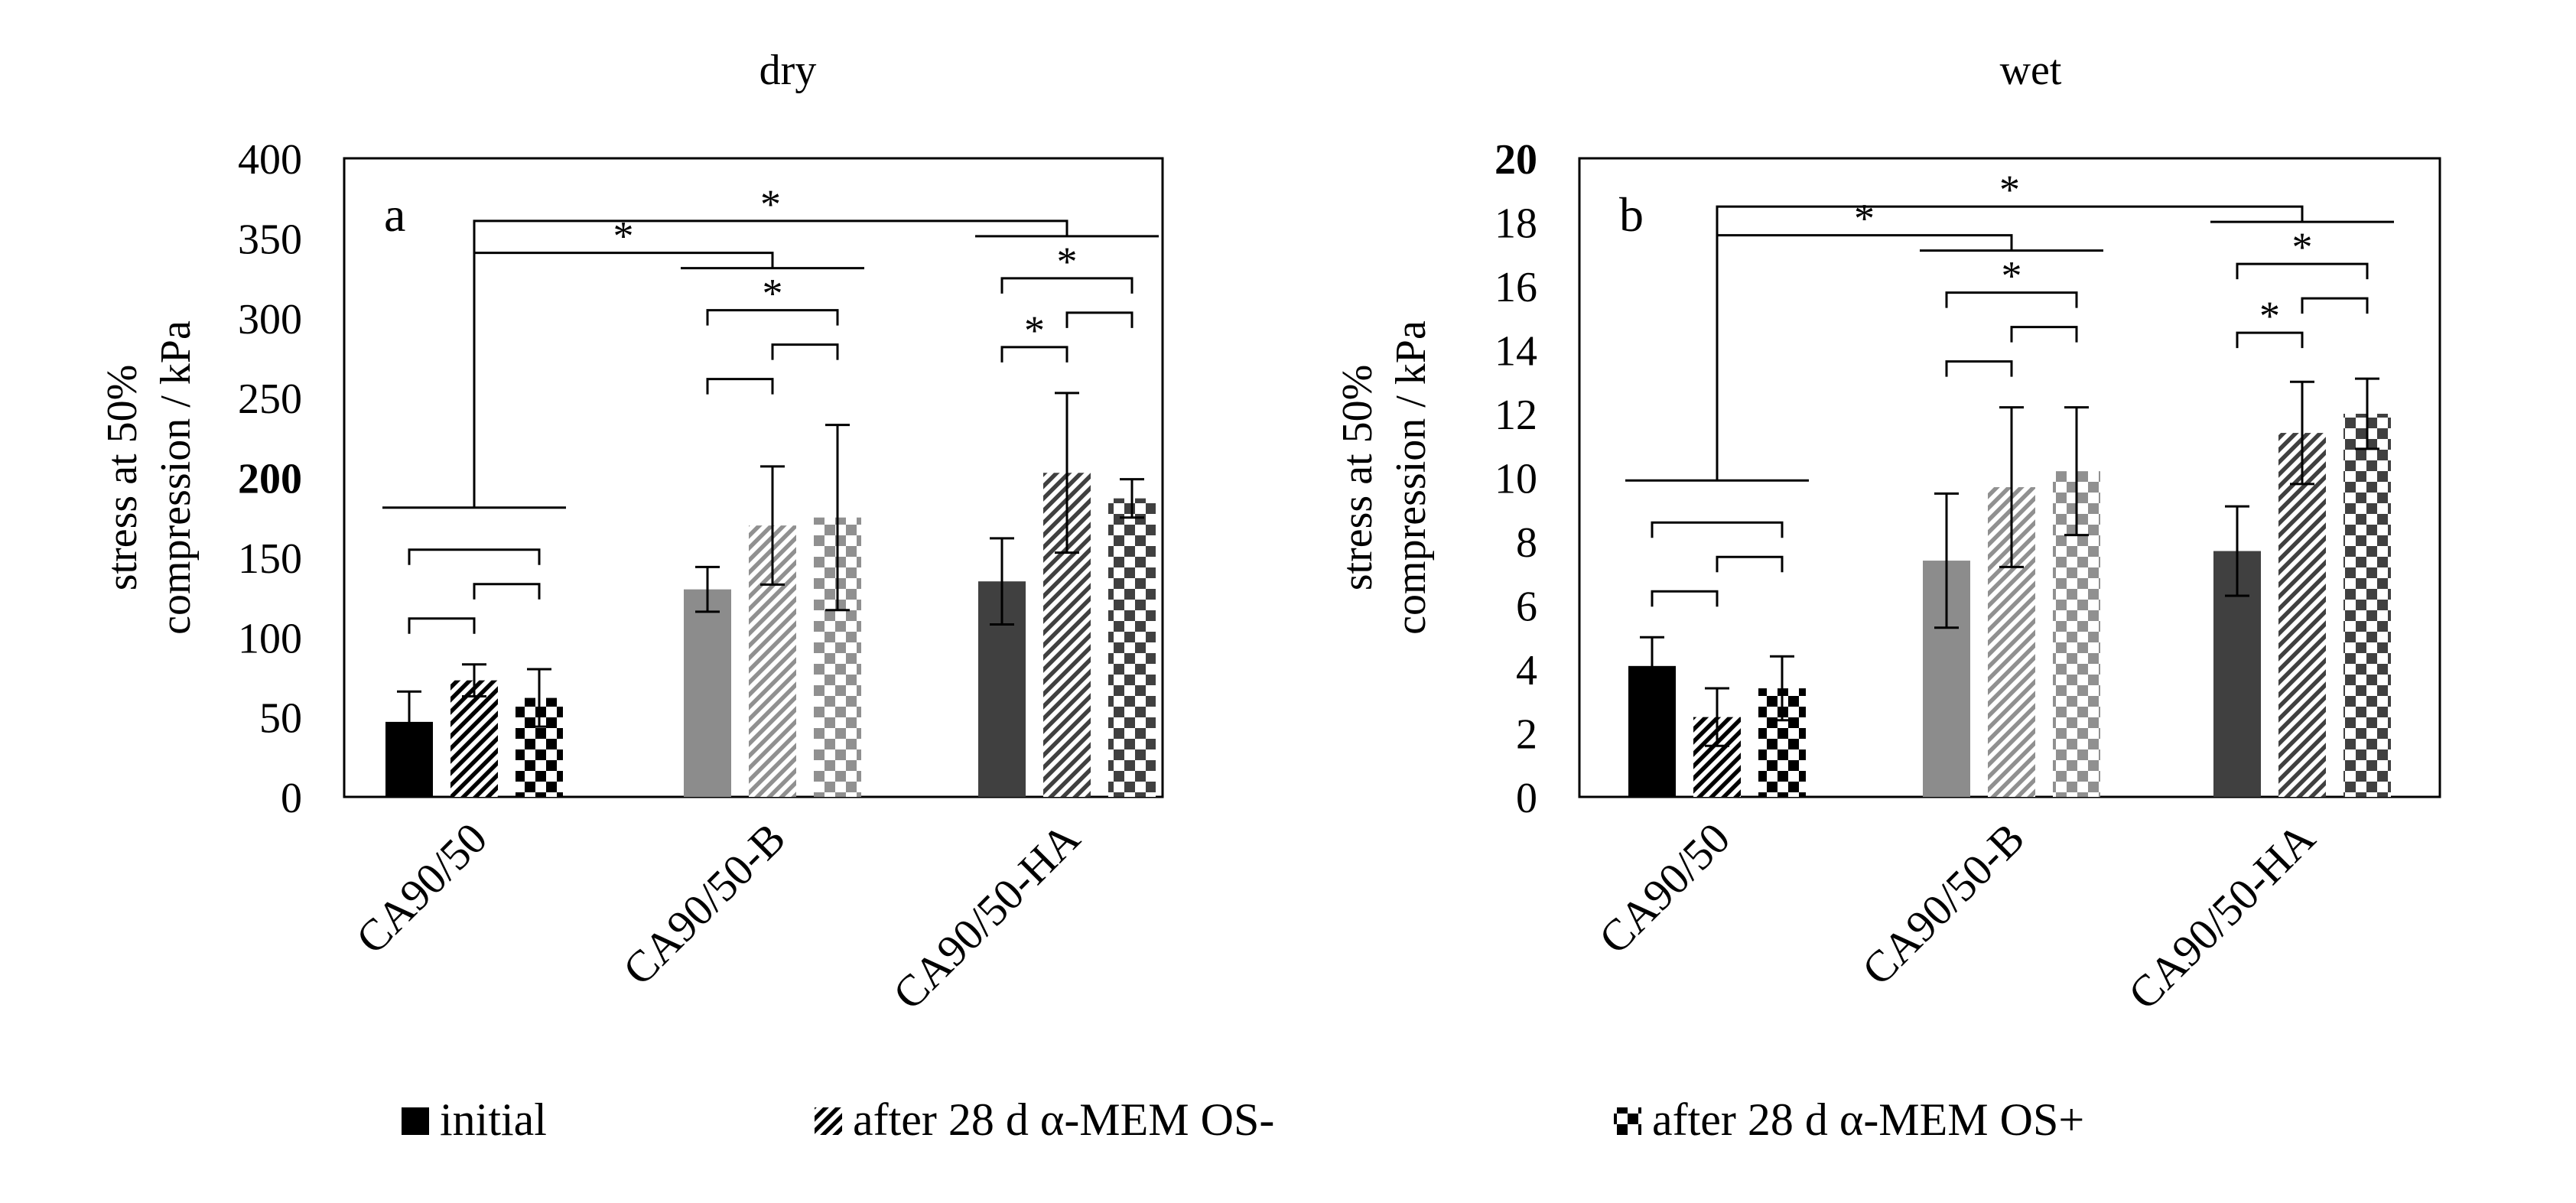  Describe the element at coordinates (1516, 415) in the screenshot. I see `y-tick-label: 12` at that location.